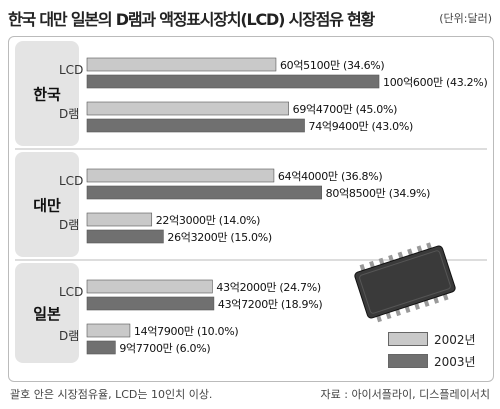 This screenshot has width=500, height=409. Describe the element at coordinates (71, 292) in the screenshot. I see `product-label-japan-lcd: LCD` at that location.